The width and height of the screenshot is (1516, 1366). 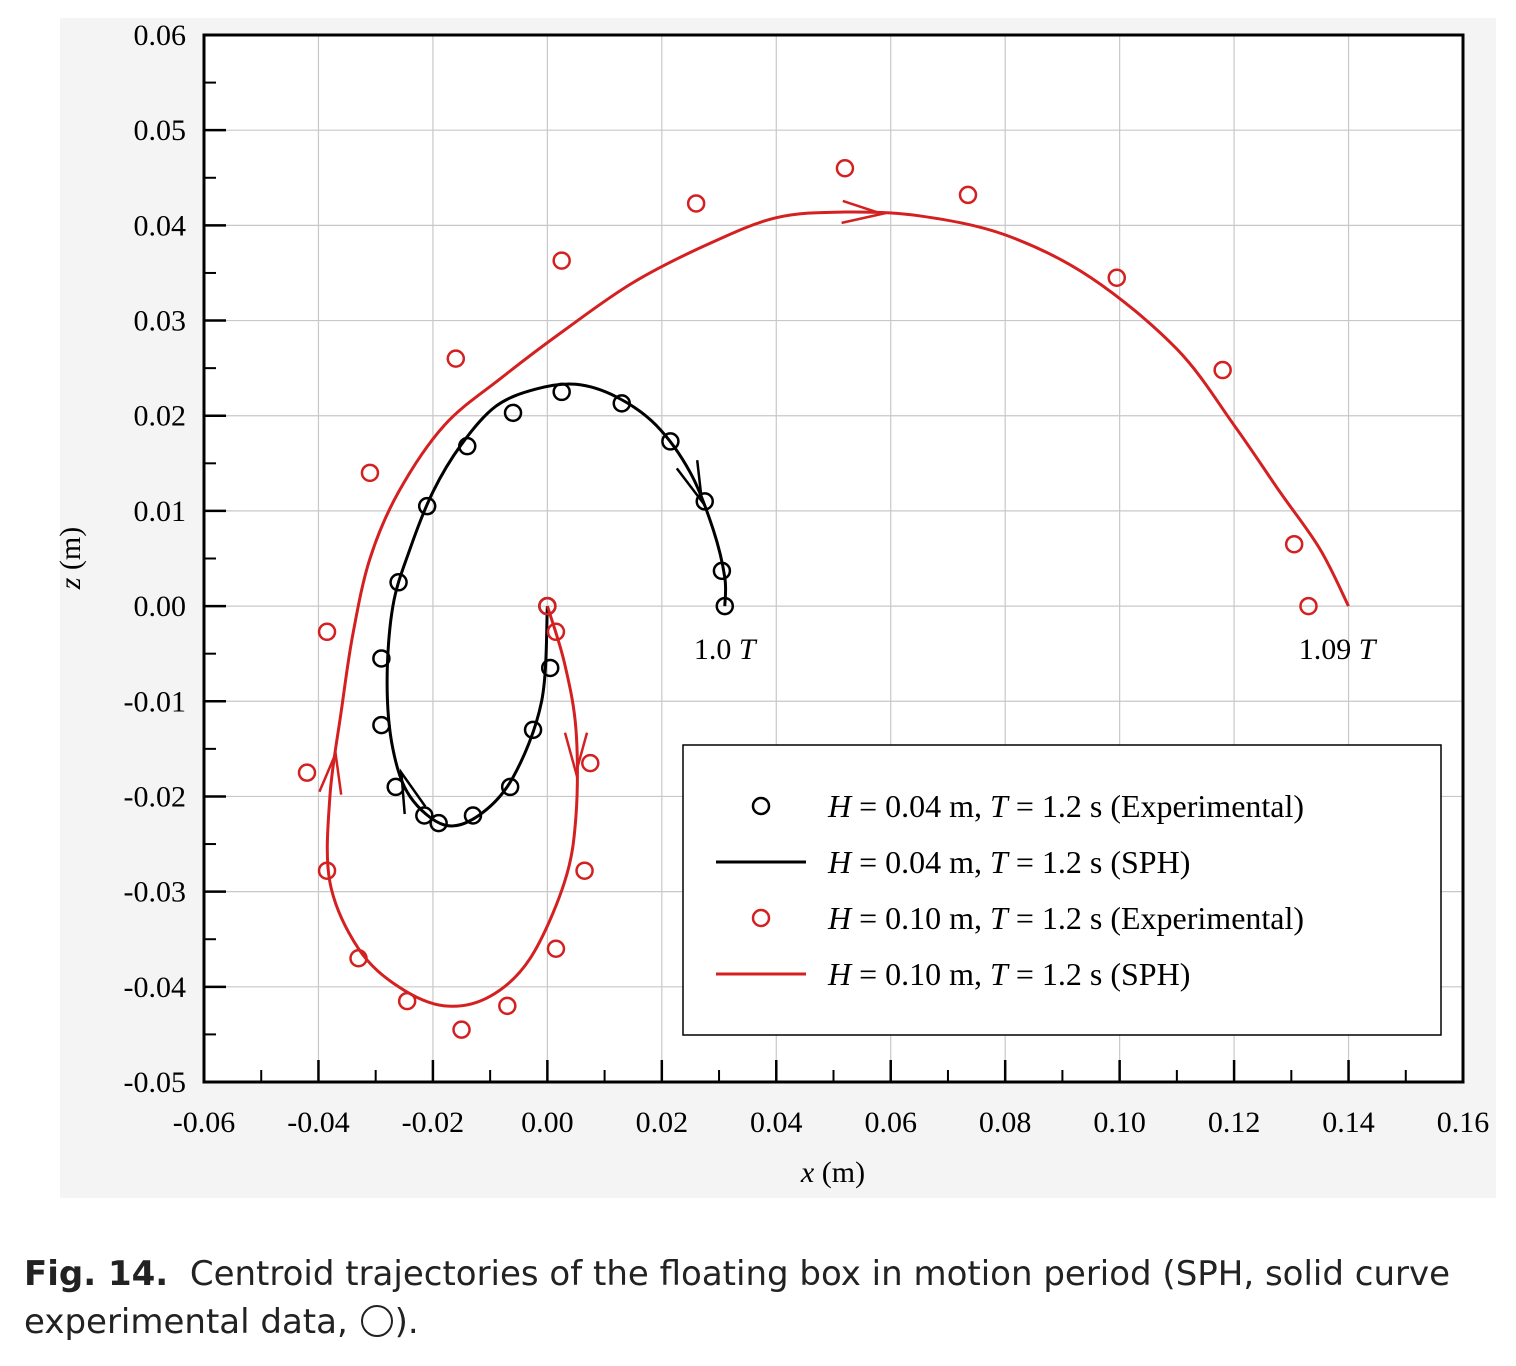 What do you see at coordinates (160, 130) in the screenshot?
I see `y-tick-label: 0.05` at bounding box center [160, 130].